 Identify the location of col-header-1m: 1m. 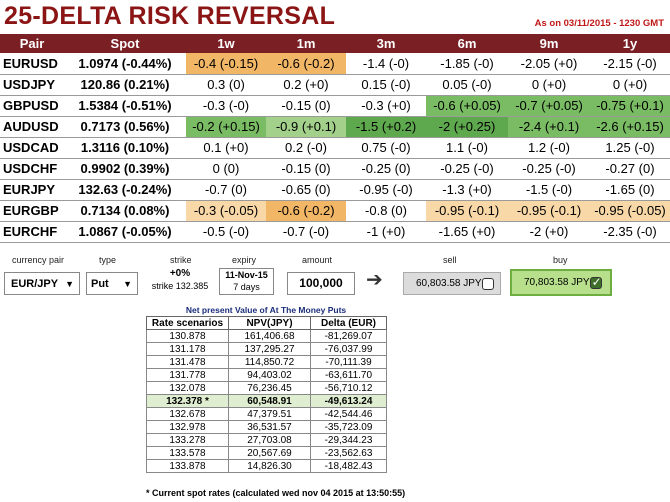
(306, 43).